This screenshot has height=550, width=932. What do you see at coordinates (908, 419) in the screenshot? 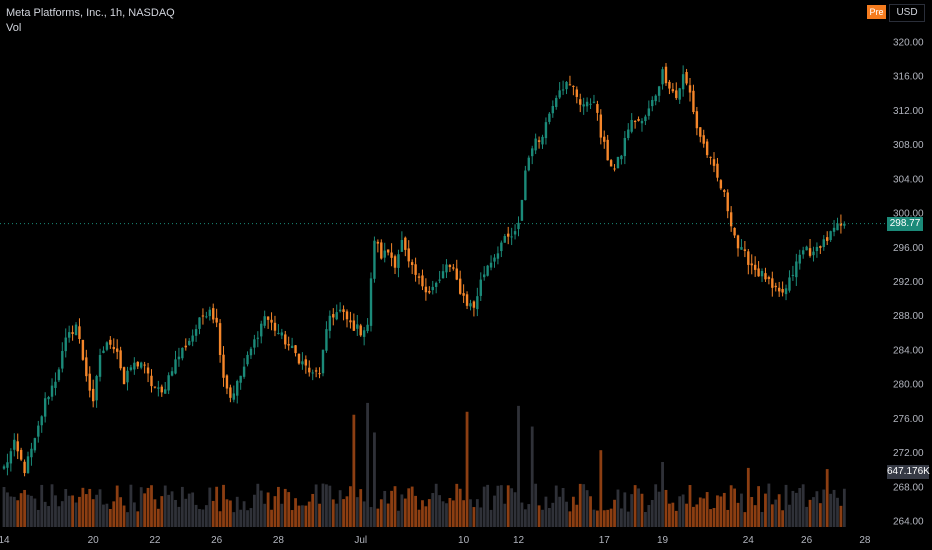
I see `price-tick-label: 276.00` at bounding box center [908, 419].